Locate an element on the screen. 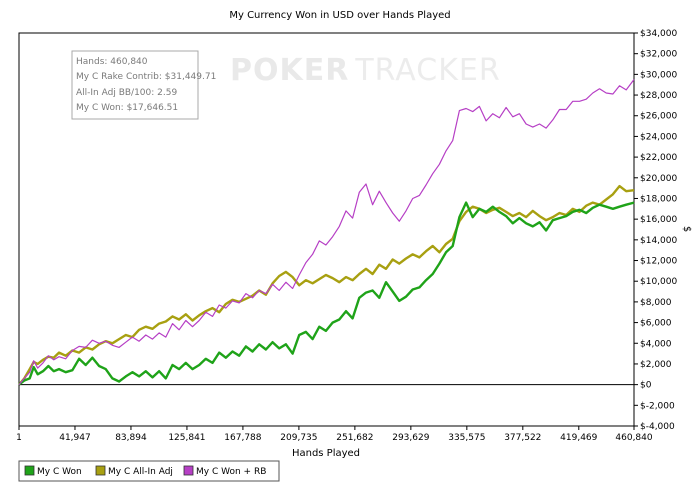 The height and width of the screenshot is (492, 700). y-tick-label: $18,000 is located at coordinates (658, 199).